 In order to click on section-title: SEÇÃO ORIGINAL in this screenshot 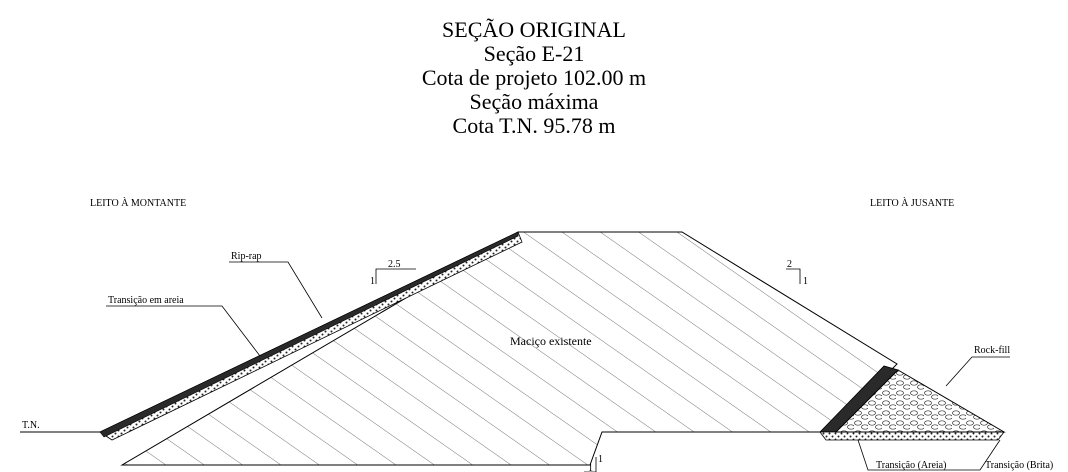, I will do `click(534, 29)`.